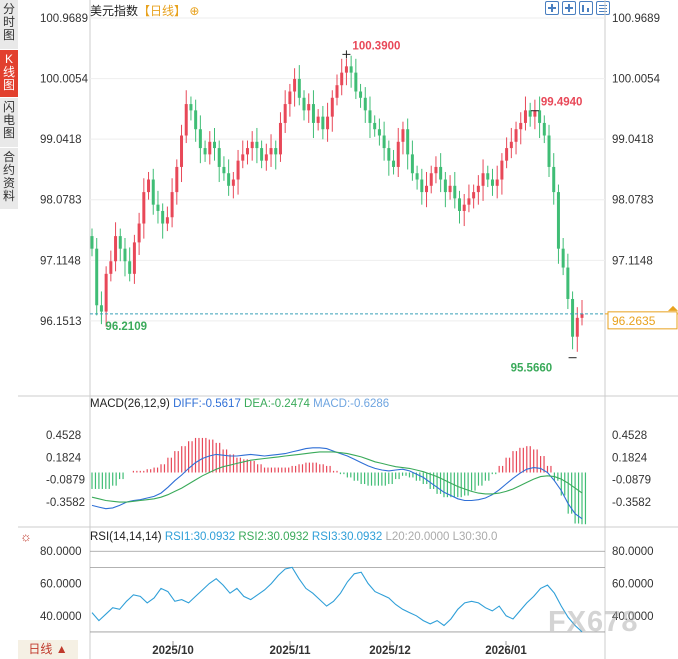 The width and height of the screenshot is (678, 659). I want to click on kline-ytick-right: 97.1148, so click(632, 261).